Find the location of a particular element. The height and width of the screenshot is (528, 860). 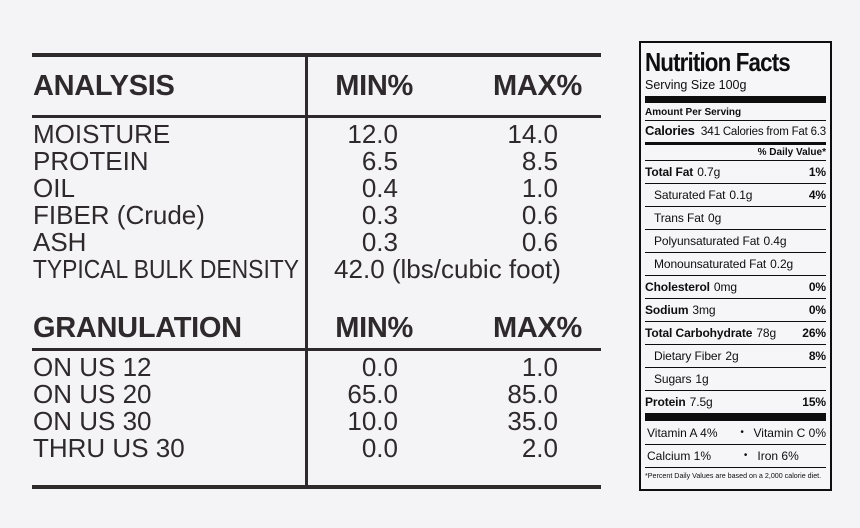

nutrient-name: Sugars is located at coordinates (673, 379).